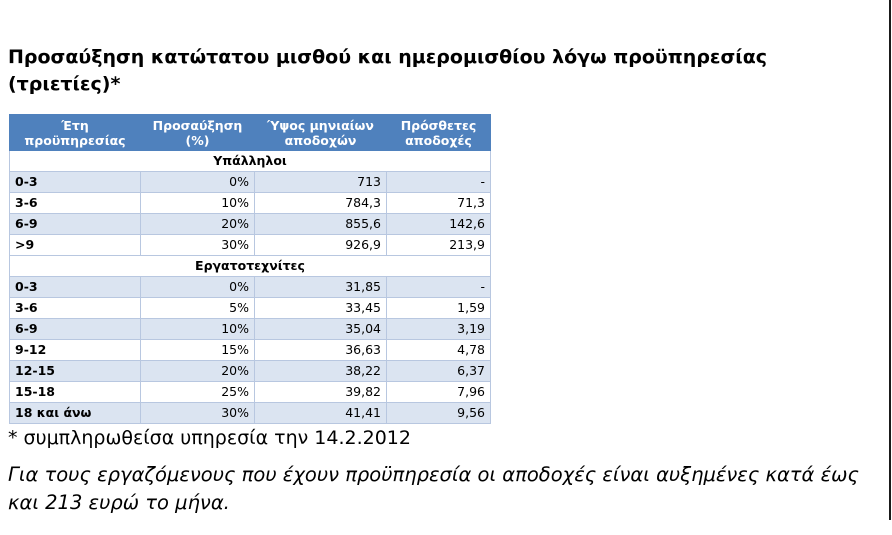 Image resolution: width=892 pixels, height=535 pixels. I want to click on cell-monthly-pay: 713, so click(320, 182).